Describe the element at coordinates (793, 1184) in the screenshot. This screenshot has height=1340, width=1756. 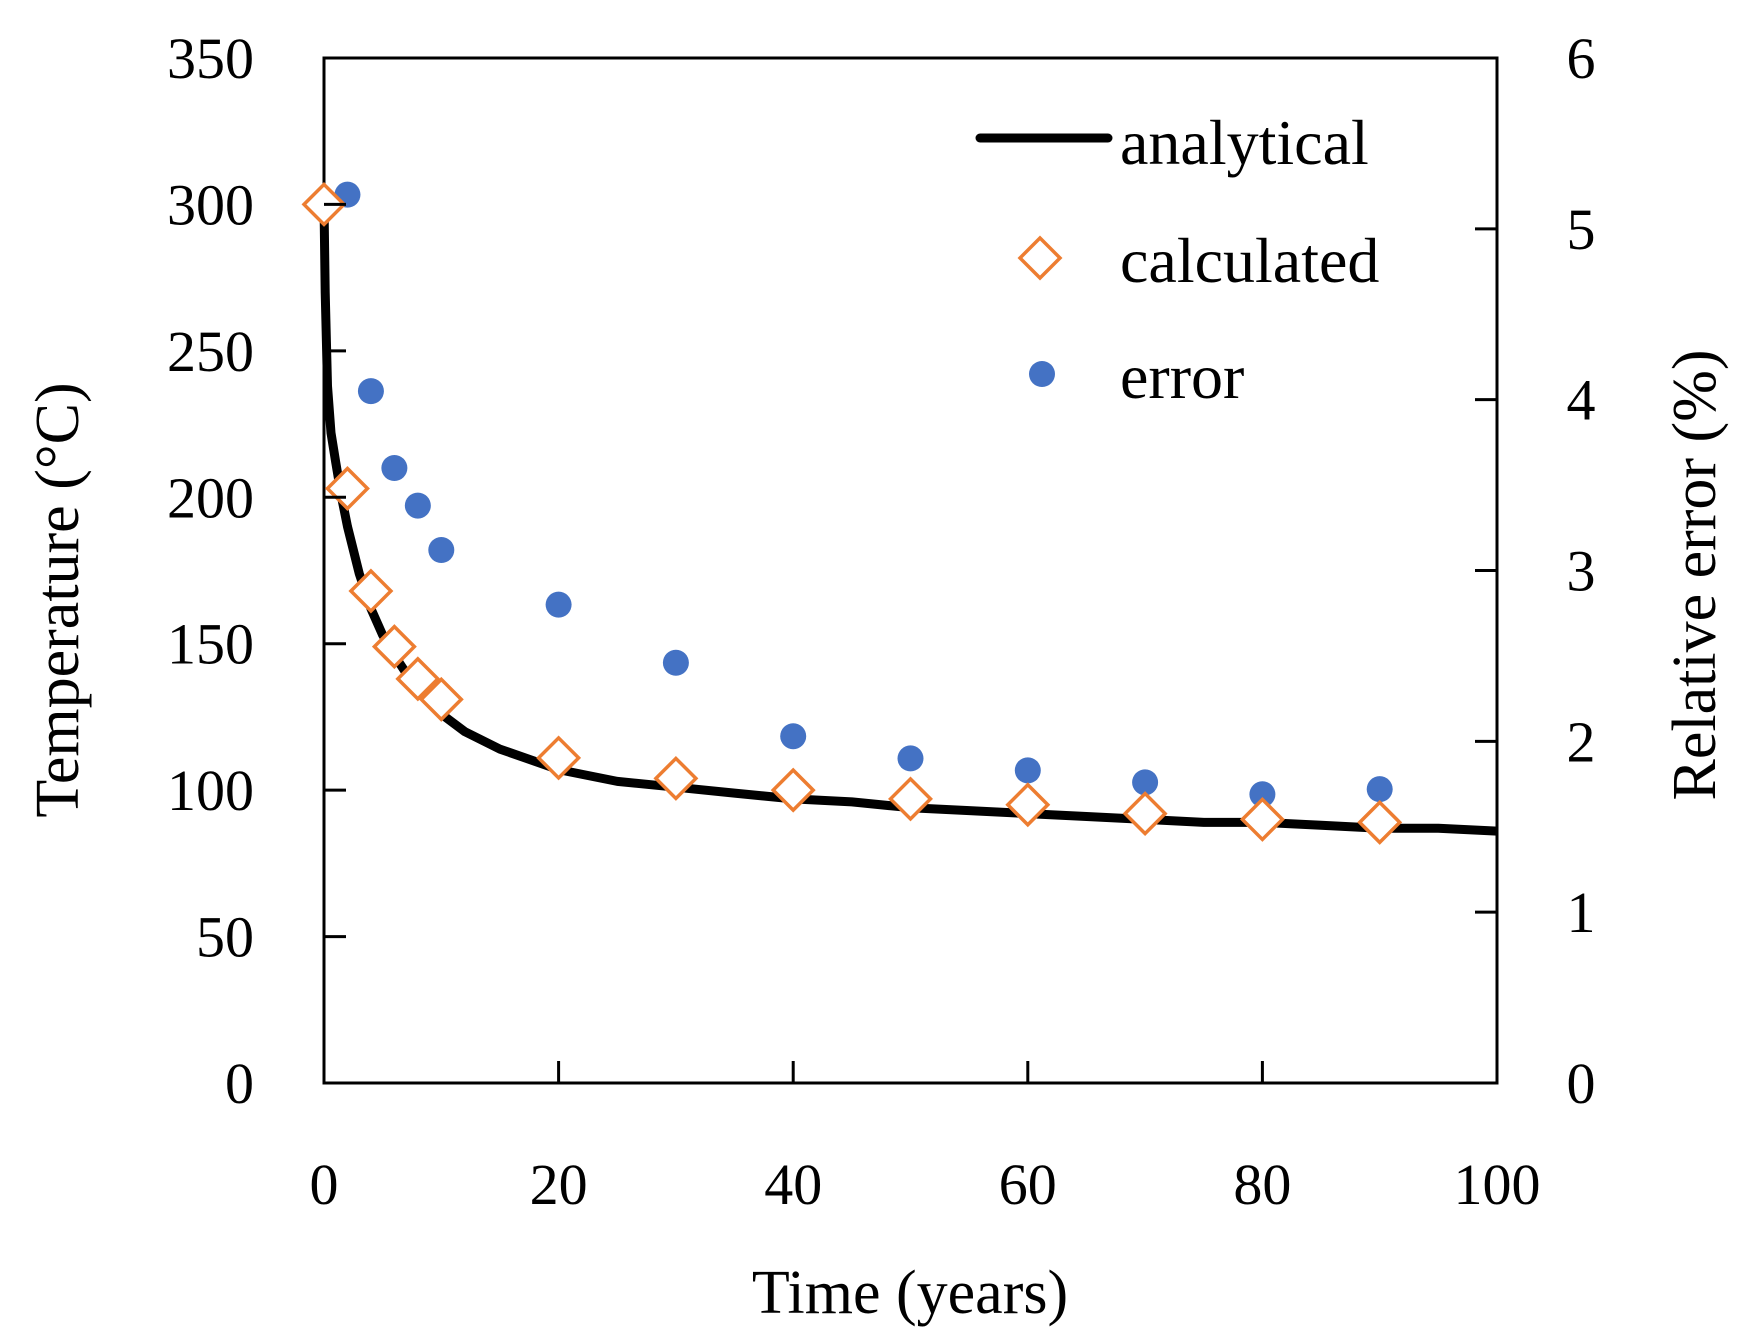
I see `x-tick-label: 40` at that location.